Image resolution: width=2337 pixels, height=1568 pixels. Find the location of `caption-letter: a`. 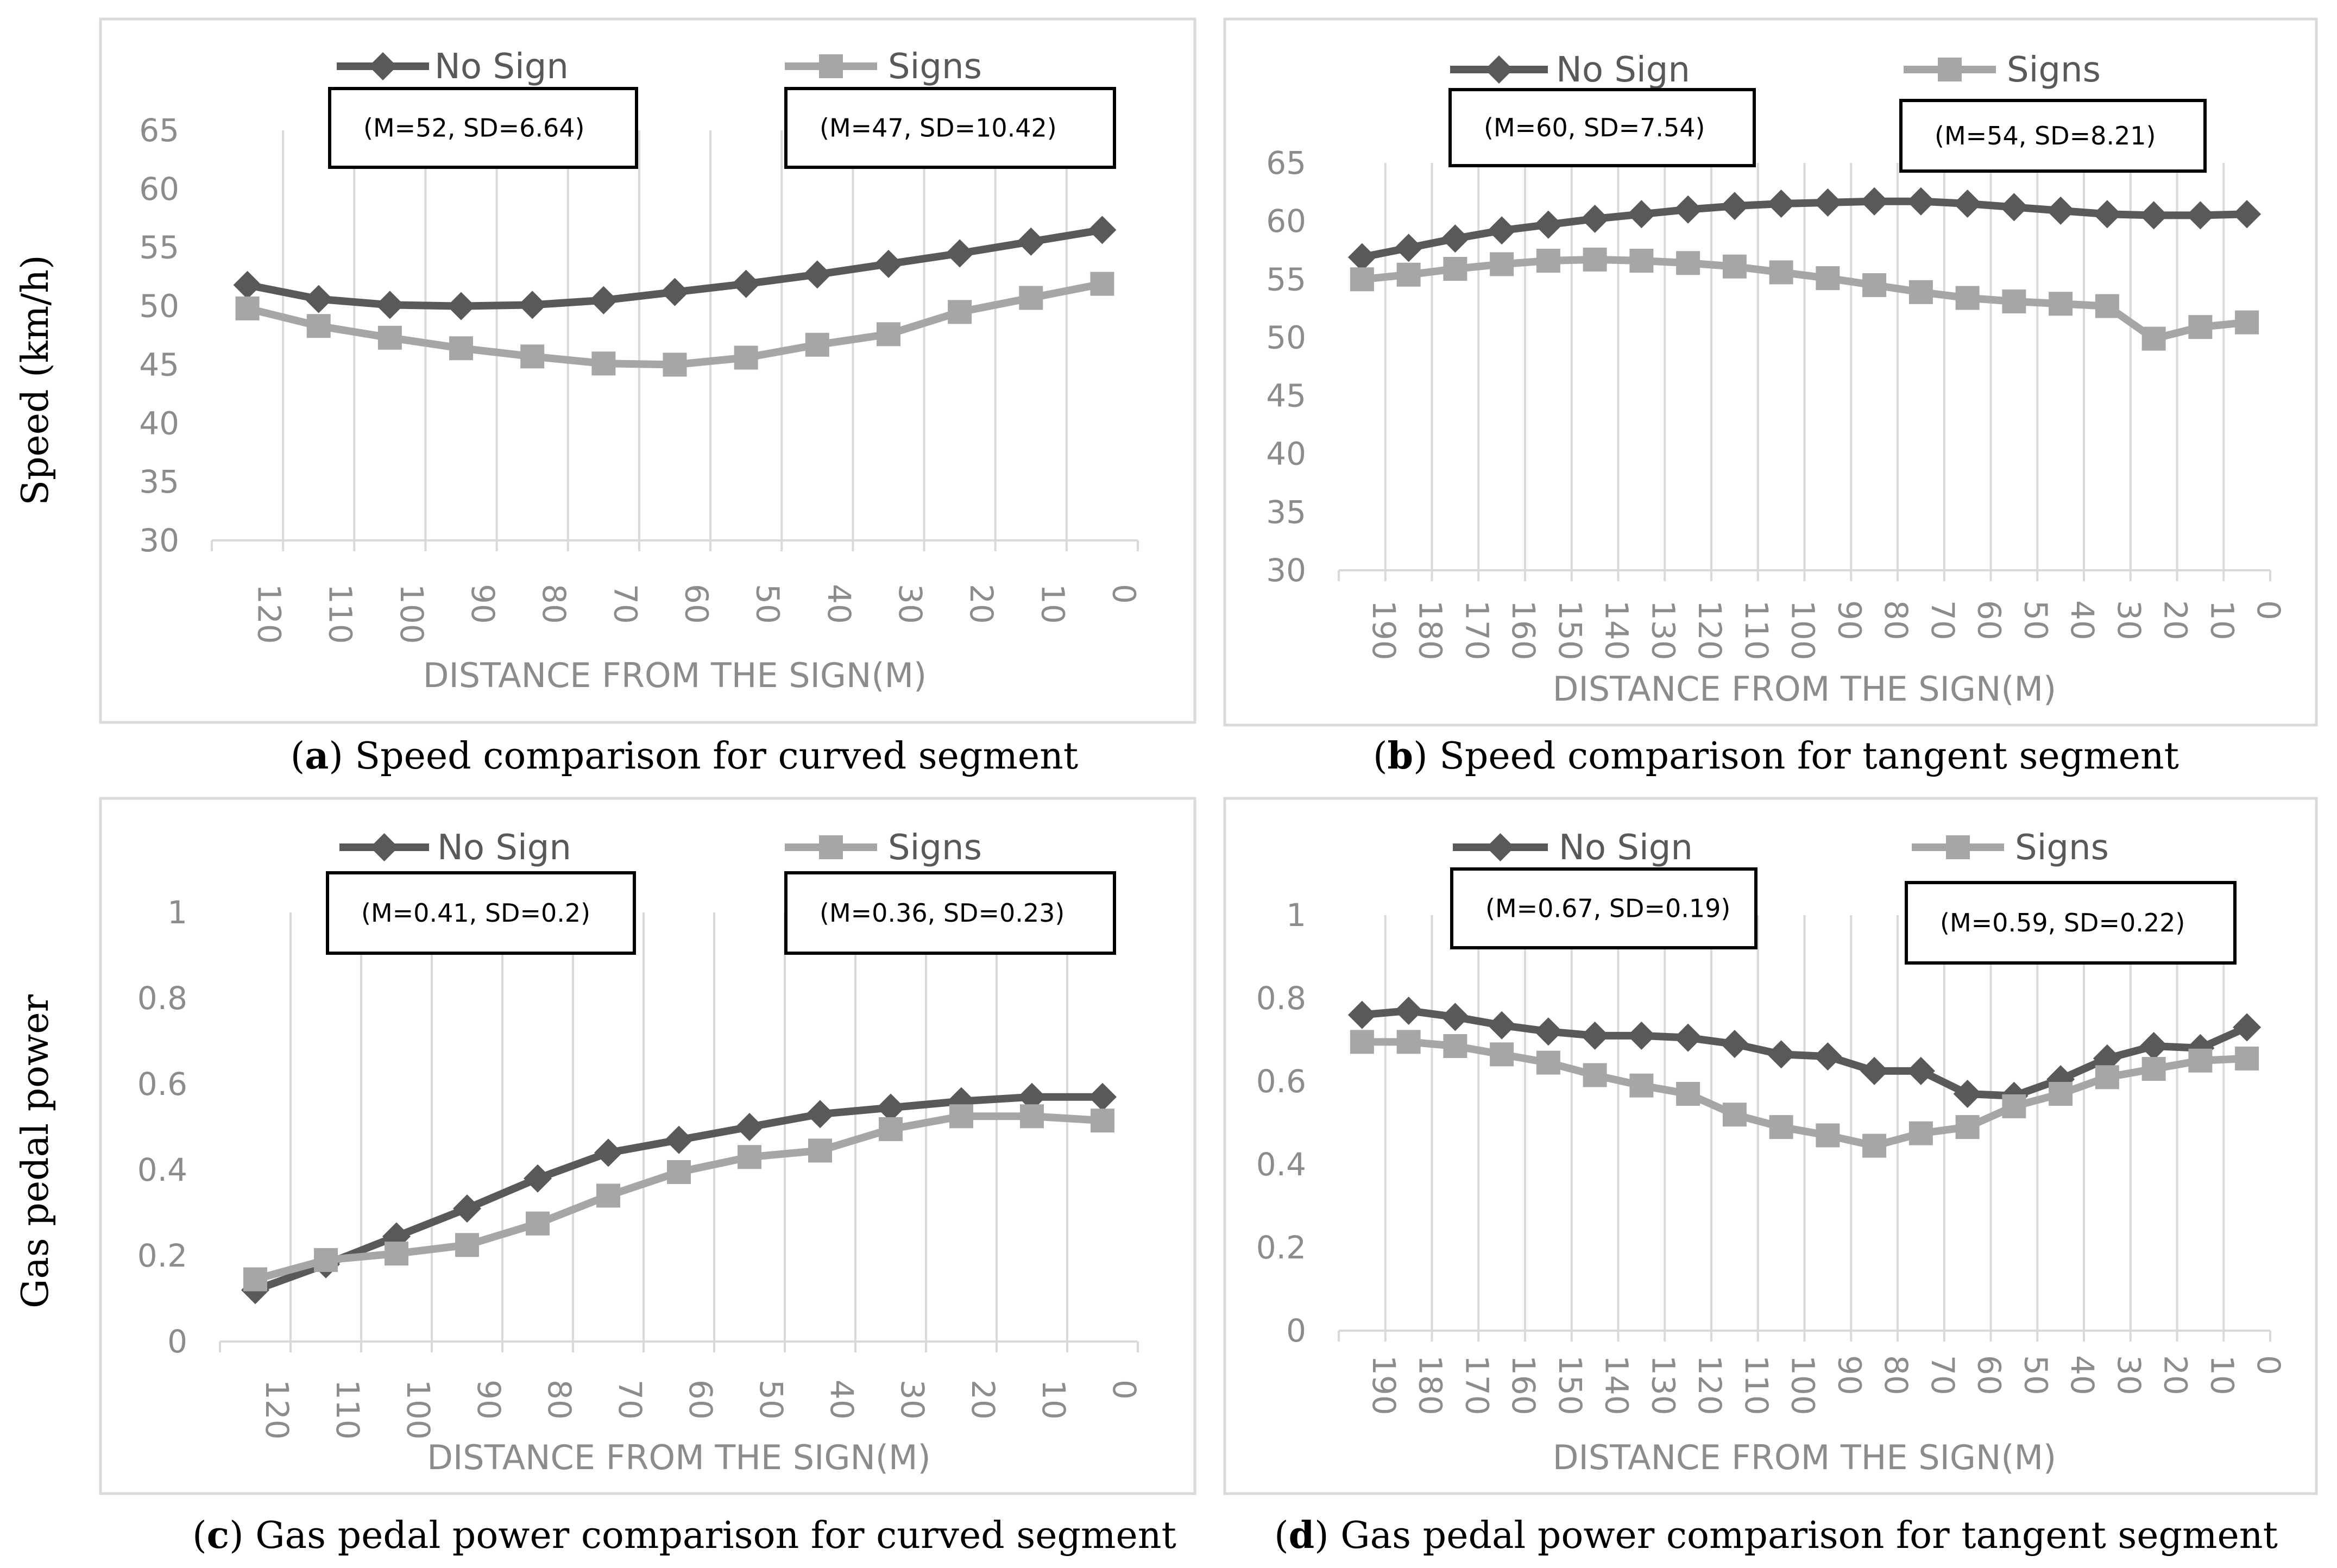

caption-letter: a is located at coordinates (317, 756).